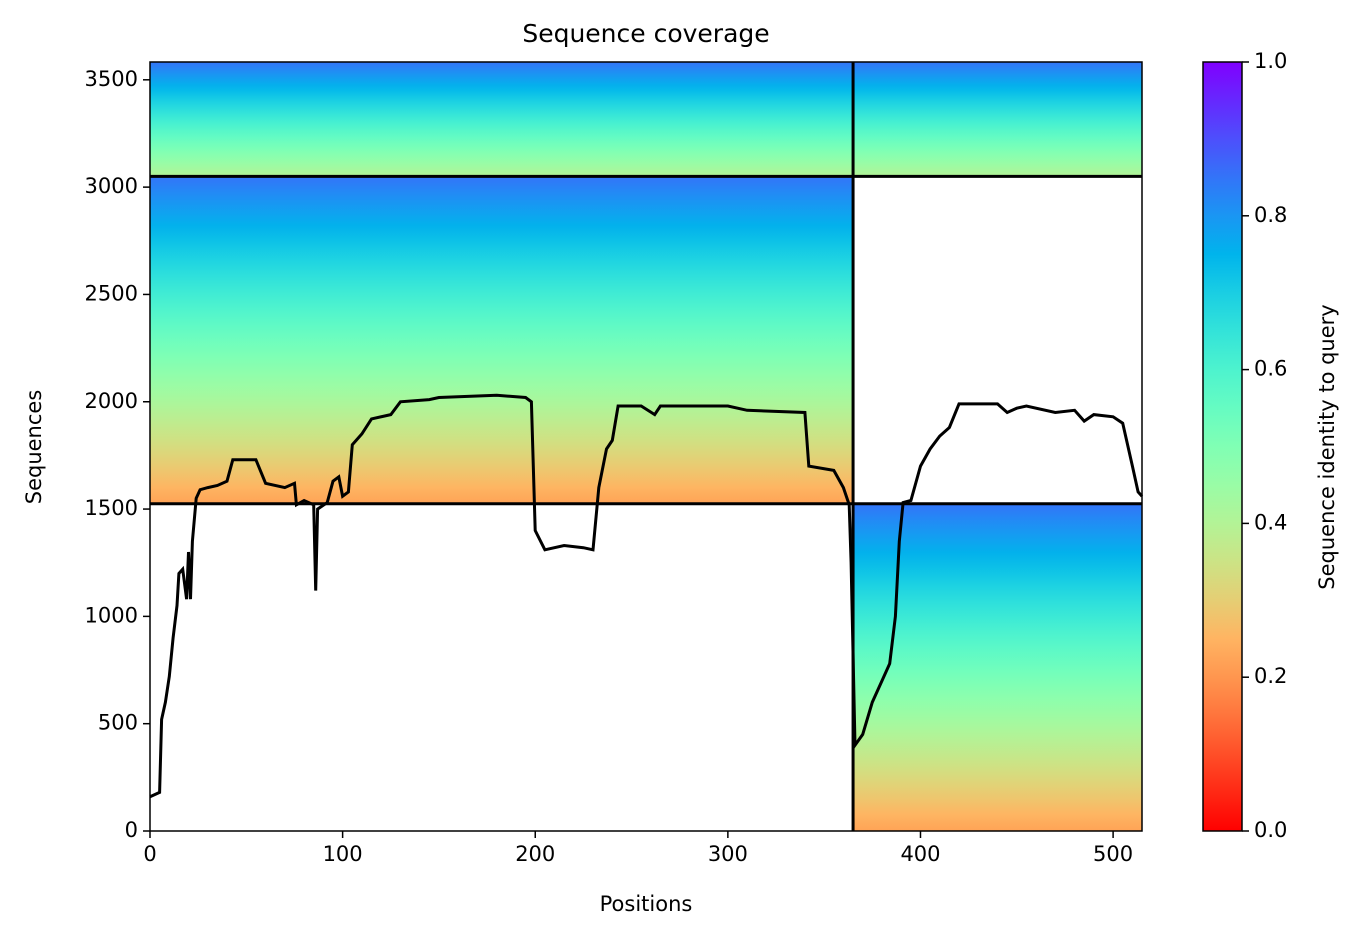  What do you see at coordinates (111, 79) in the screenshot?
I see `y-tick-label: 3500` at bounding box center [111, 79].